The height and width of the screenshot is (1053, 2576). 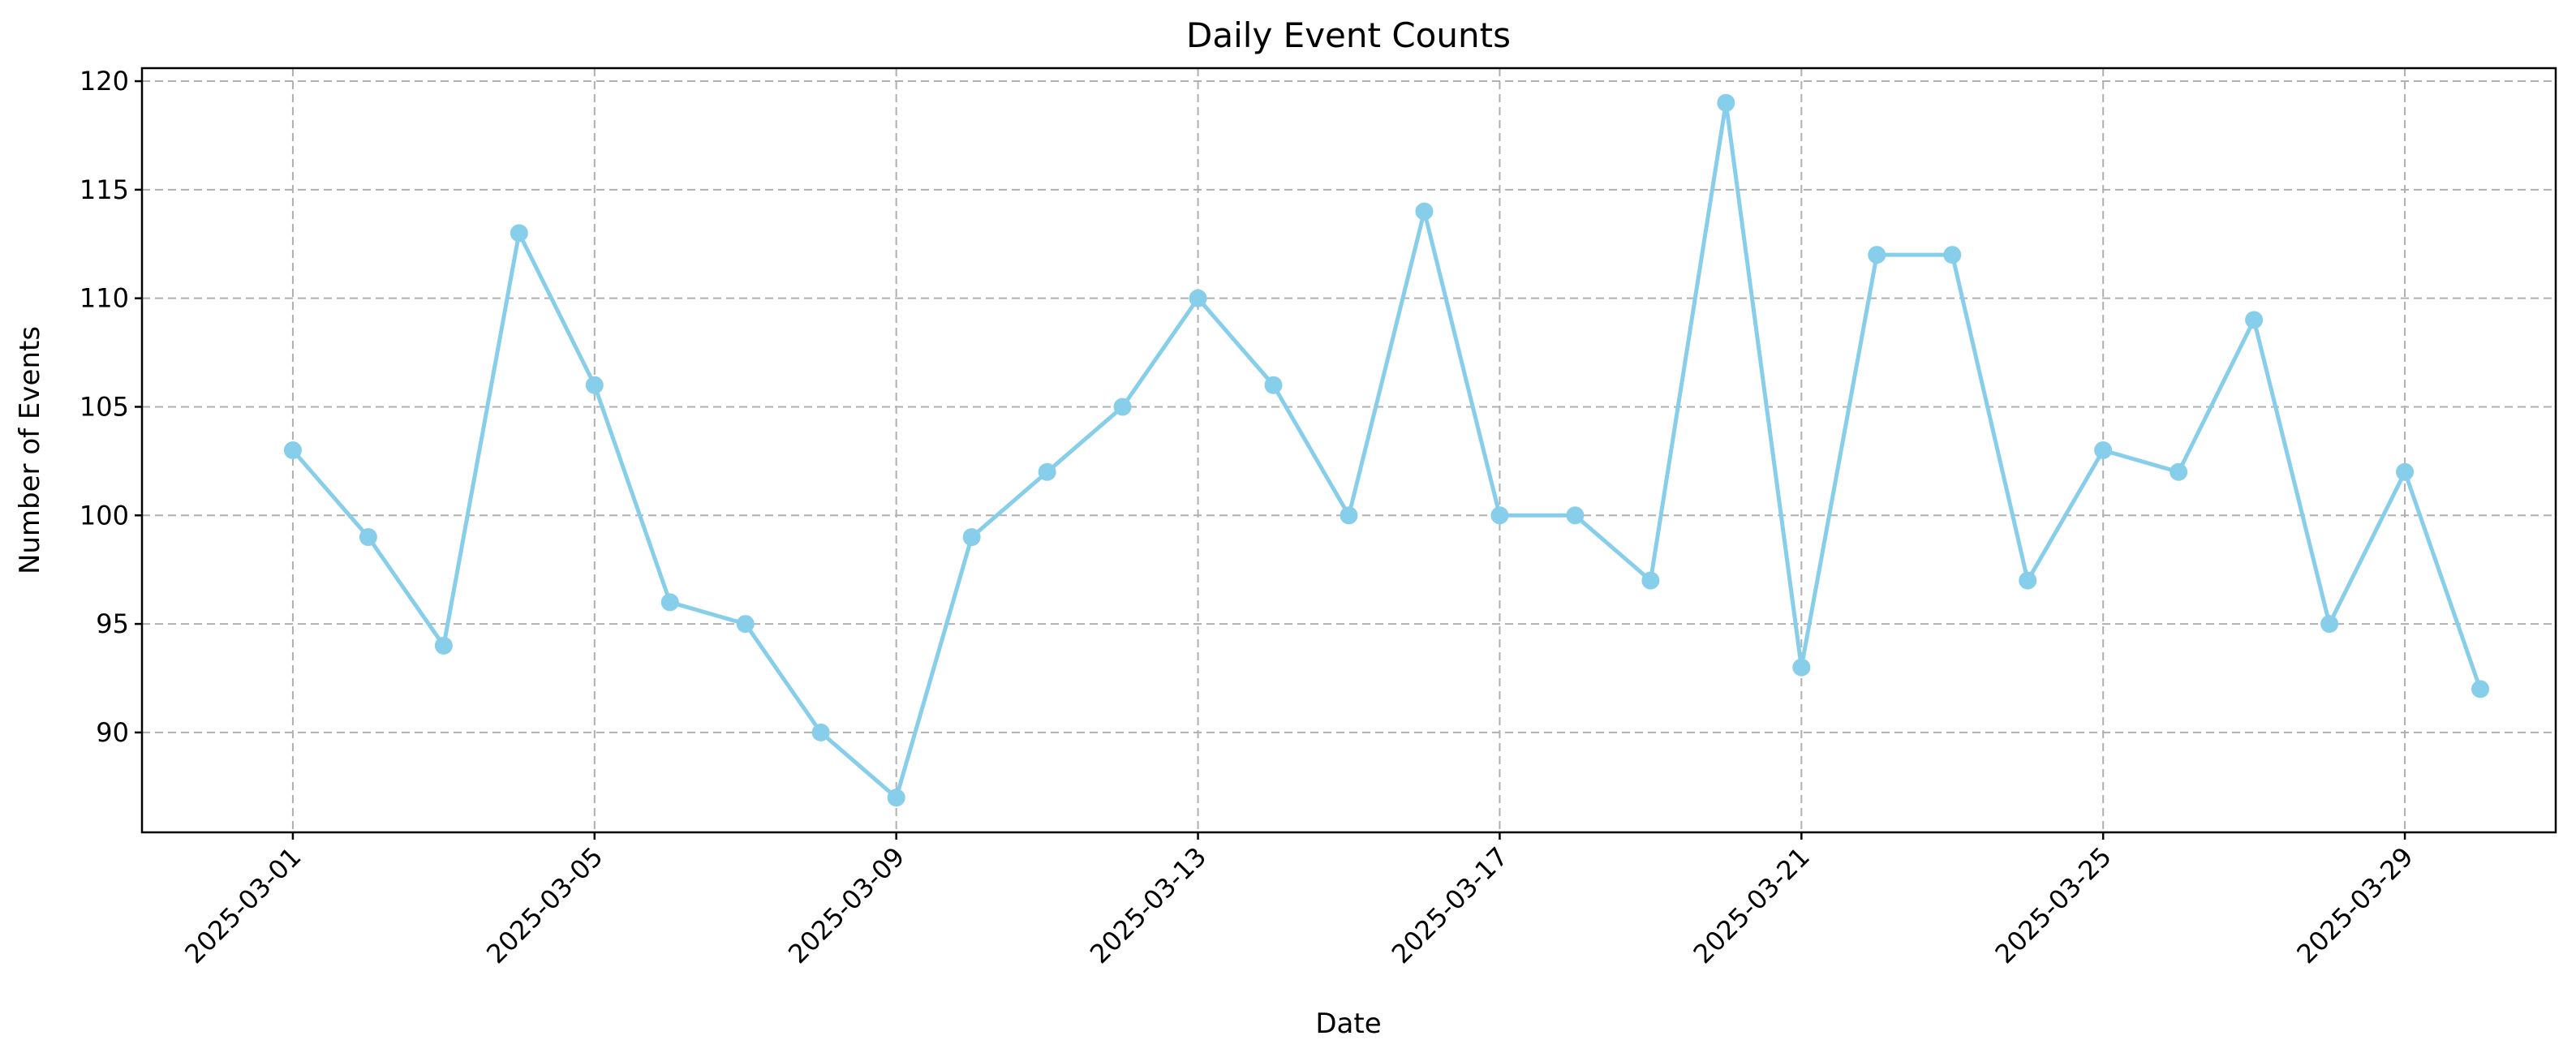 I want to click on x-axis-label: Date, so click(x=1348, y=1024).